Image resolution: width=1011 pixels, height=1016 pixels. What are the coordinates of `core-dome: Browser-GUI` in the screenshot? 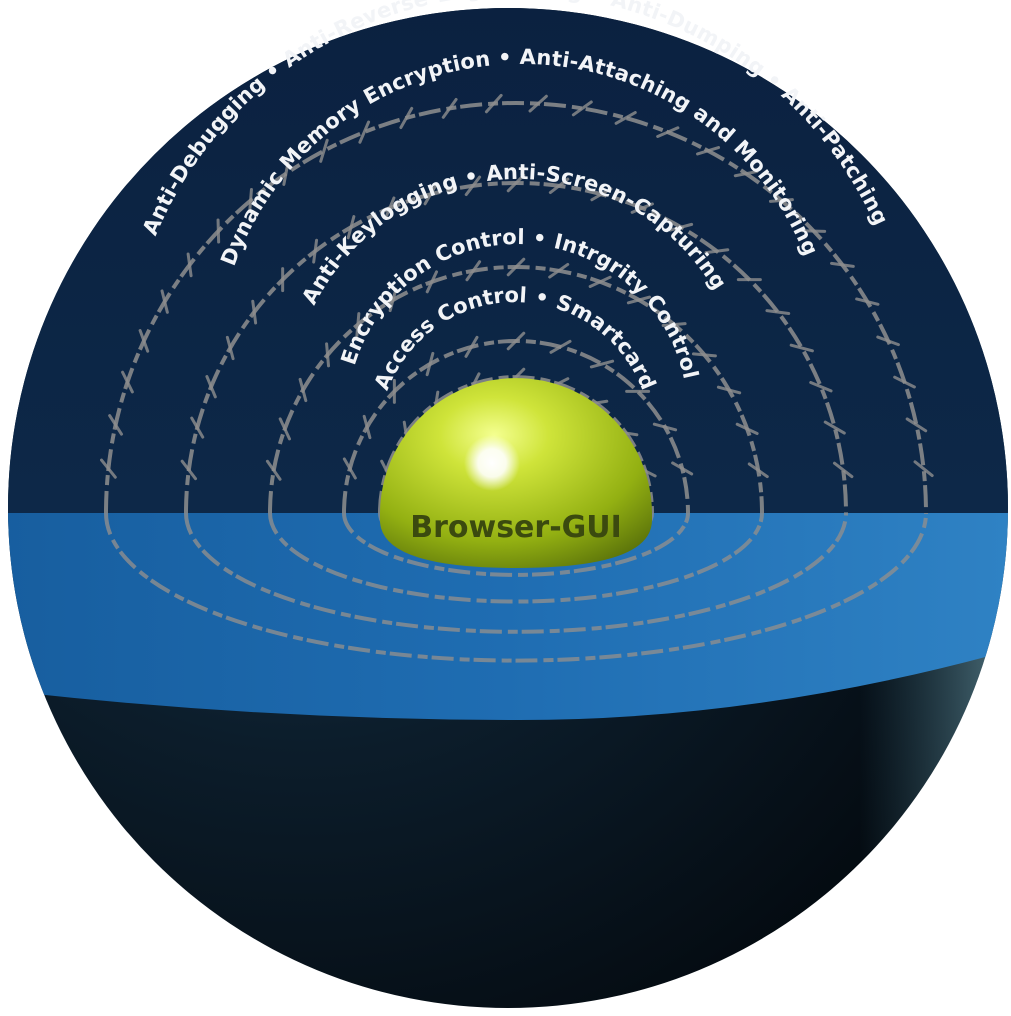 It's located at (516, 473).